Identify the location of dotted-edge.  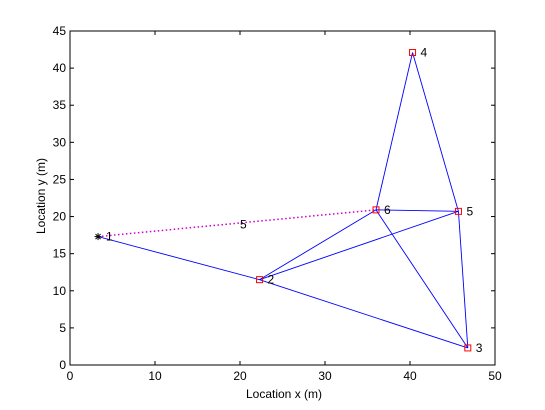
(237, 223).